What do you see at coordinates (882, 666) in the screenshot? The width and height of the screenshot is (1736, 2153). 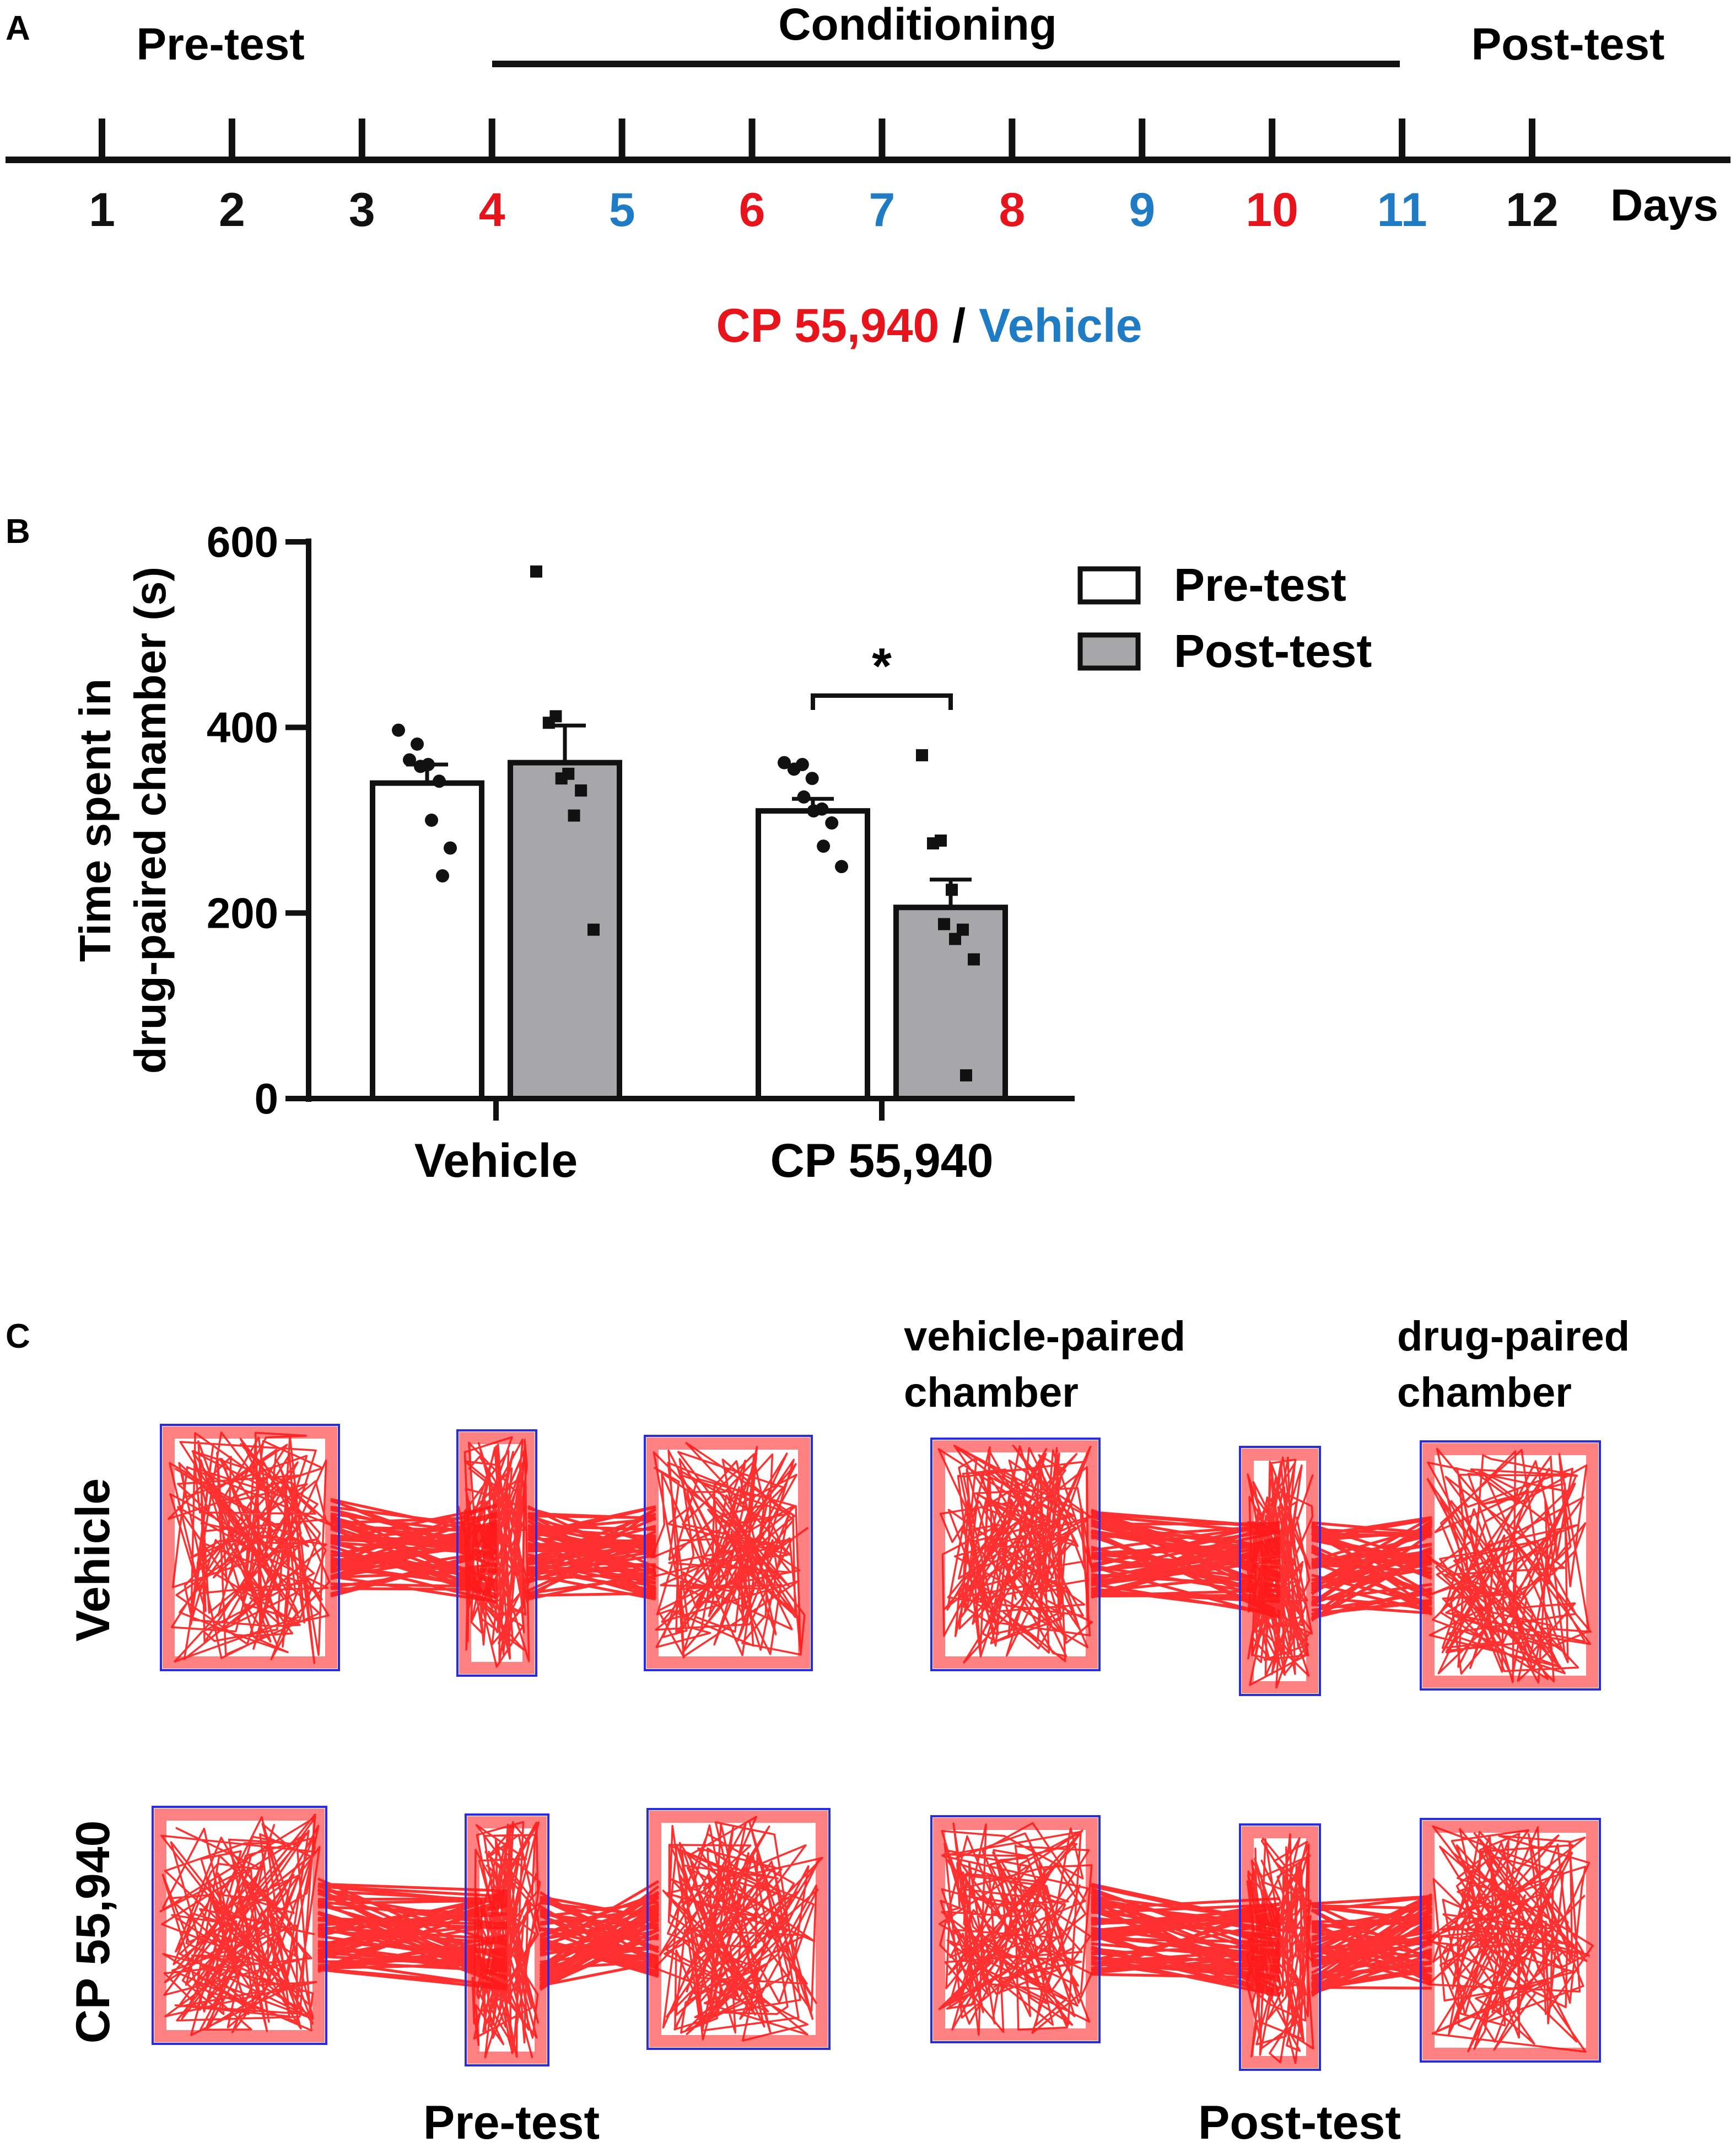 I see `significance-marker: *` at bounding box center [882, 666].